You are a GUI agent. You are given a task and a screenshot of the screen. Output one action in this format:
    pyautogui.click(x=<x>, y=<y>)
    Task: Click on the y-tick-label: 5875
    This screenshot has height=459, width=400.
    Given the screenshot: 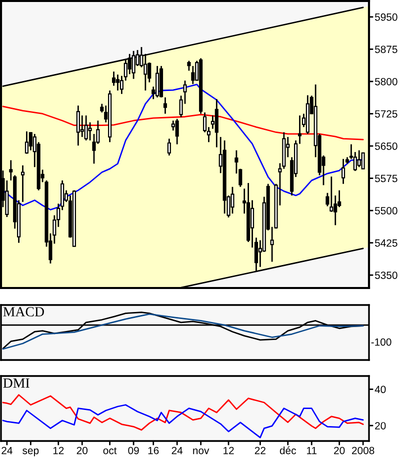 What is the action you would take?
    pyautogui.click(x=386, y=50)
    